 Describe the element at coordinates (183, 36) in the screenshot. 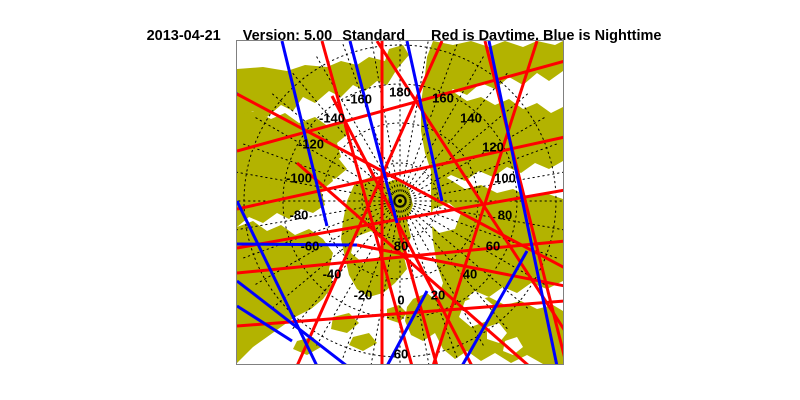

I see `title-date: 2013-04-21` at that location.